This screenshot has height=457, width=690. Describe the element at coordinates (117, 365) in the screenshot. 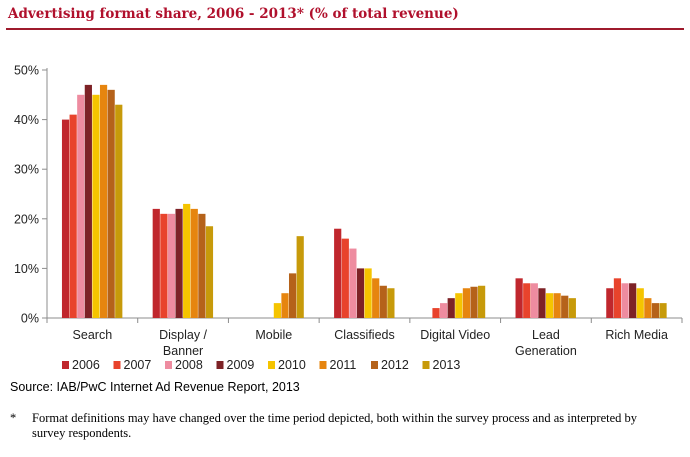

I see `legend-swatch-2007` at that location.